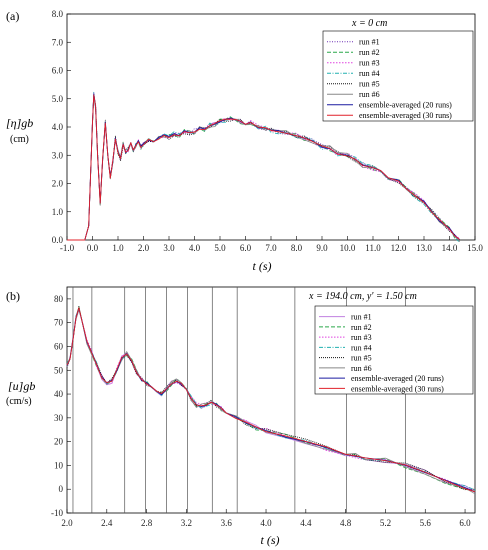 This screenshot has height=550, width=488. I want to click on y-tick-label: 5.0, so click(58, 99).